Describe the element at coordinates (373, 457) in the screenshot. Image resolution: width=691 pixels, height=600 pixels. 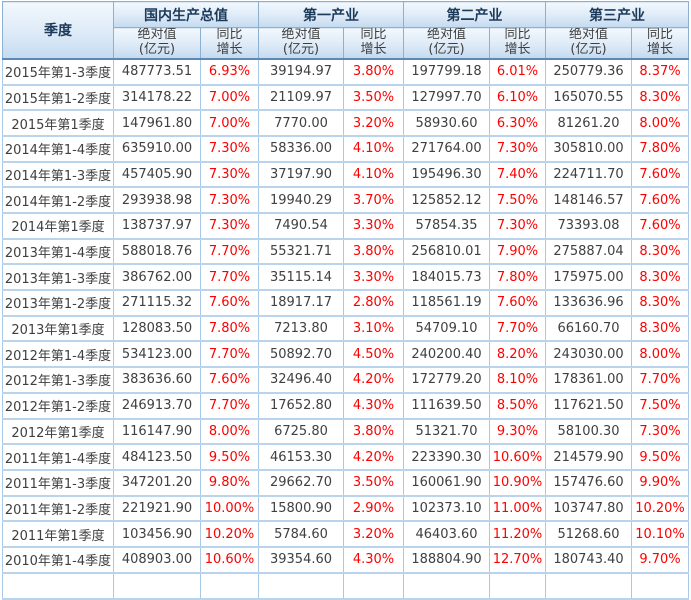
I see `yoy-growth-cell: 4.20%` at that location.